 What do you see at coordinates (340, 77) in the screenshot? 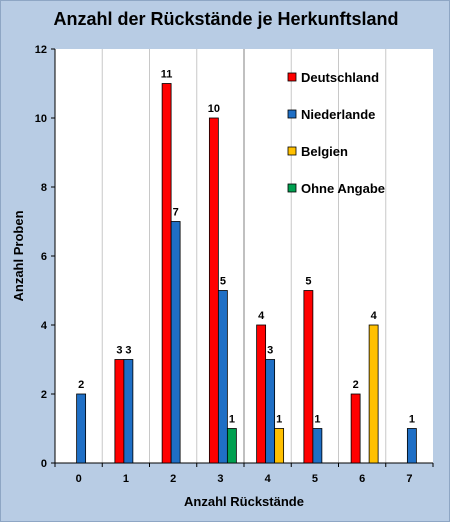
I see `legend-label: Deutschland` at bounding box center [340, 77].